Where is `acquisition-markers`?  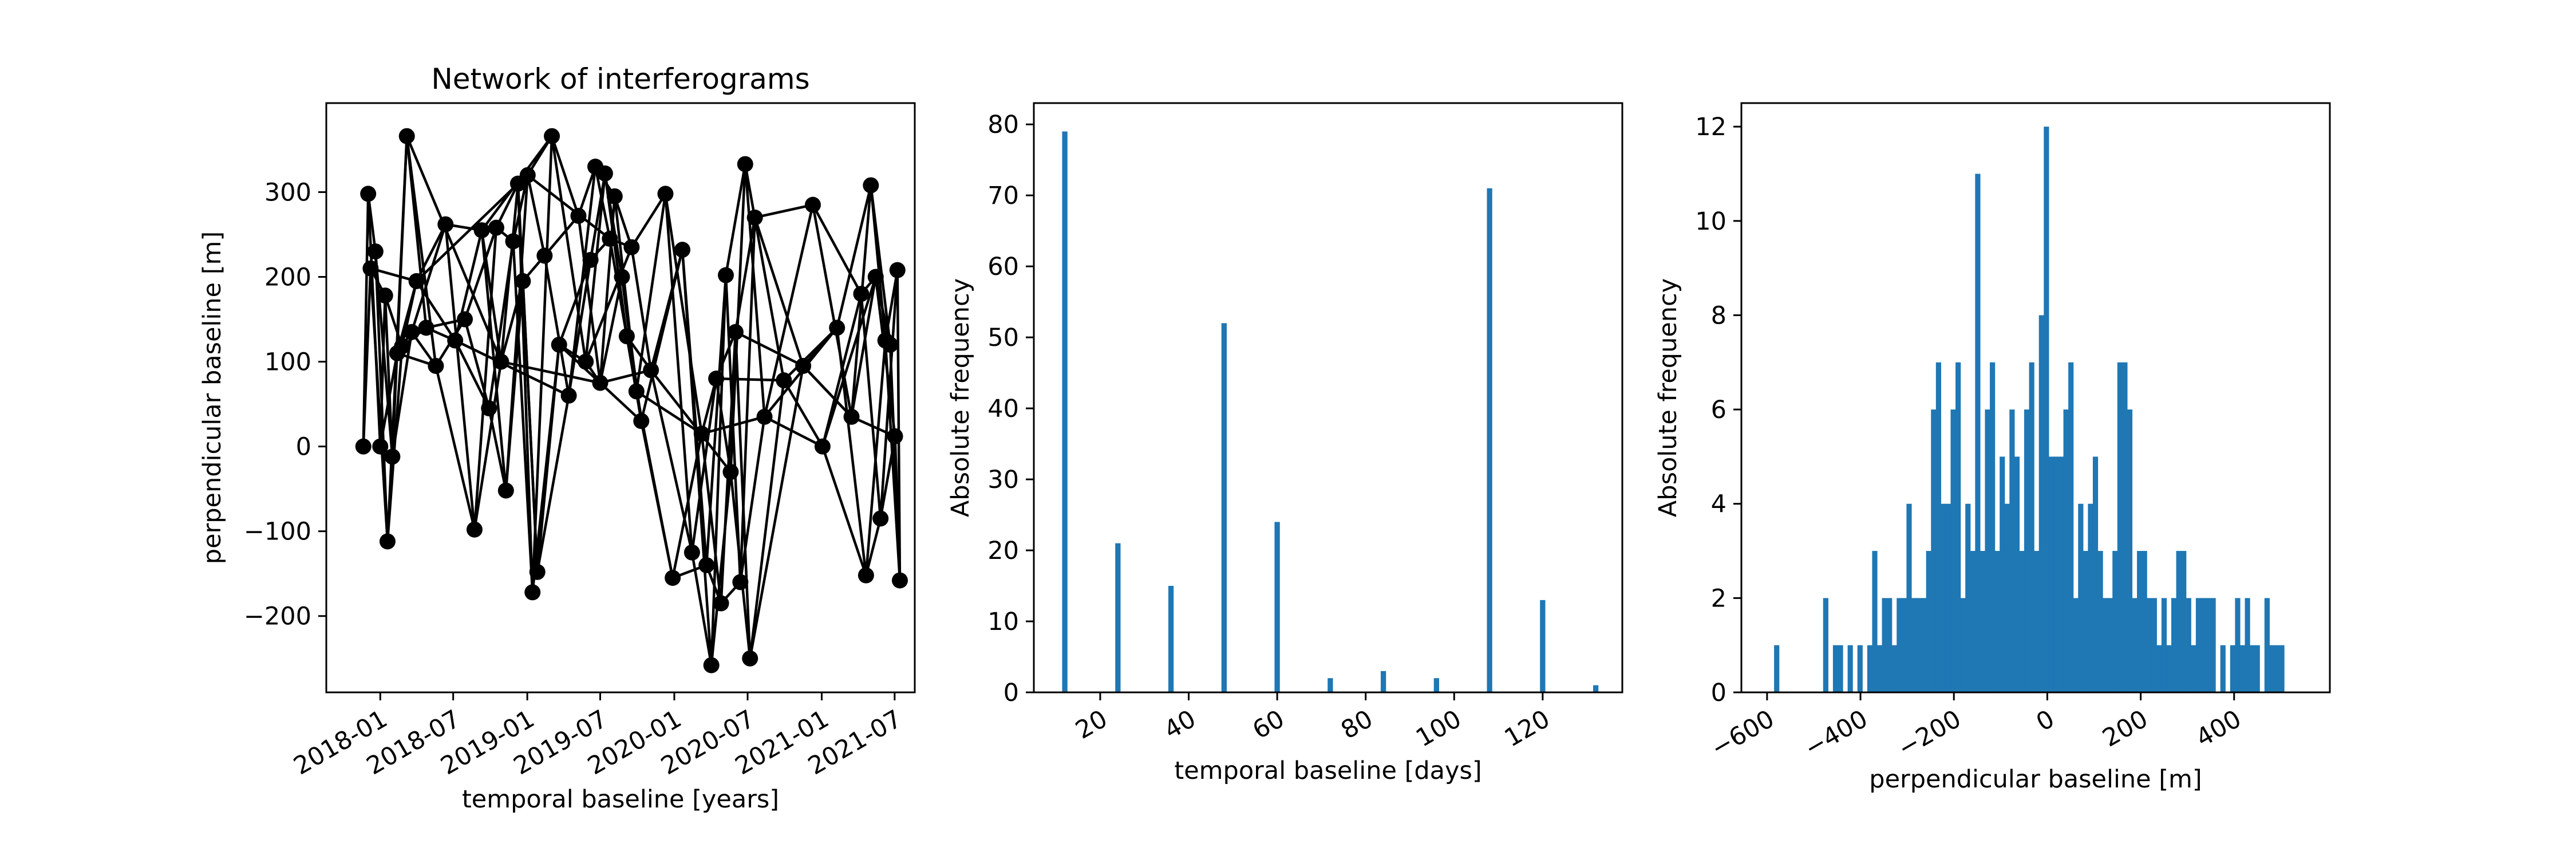 acquisition-markers is located at coordinates (631, 400).